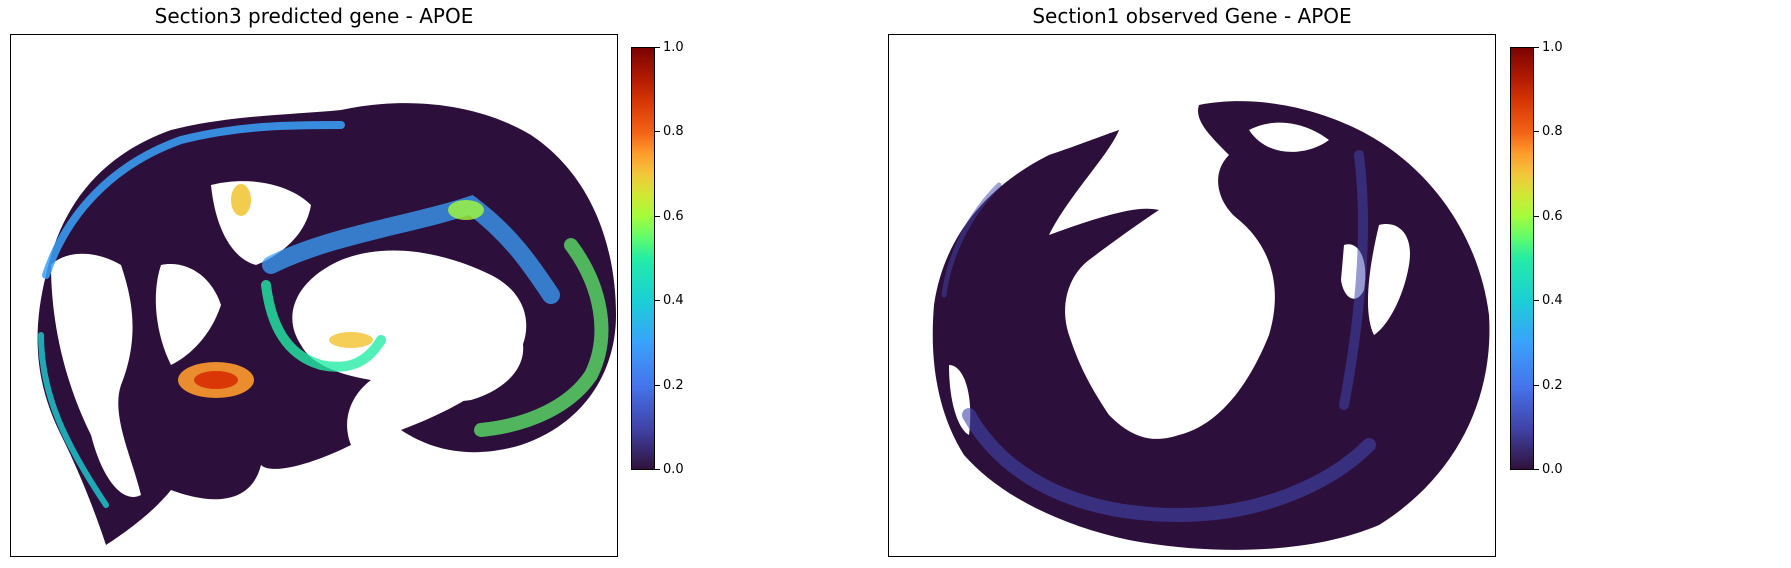 The height and width of the screenshot is (568, 1791). I want to click on left-cbar-tick-5: 1.0, so click(673, 47).